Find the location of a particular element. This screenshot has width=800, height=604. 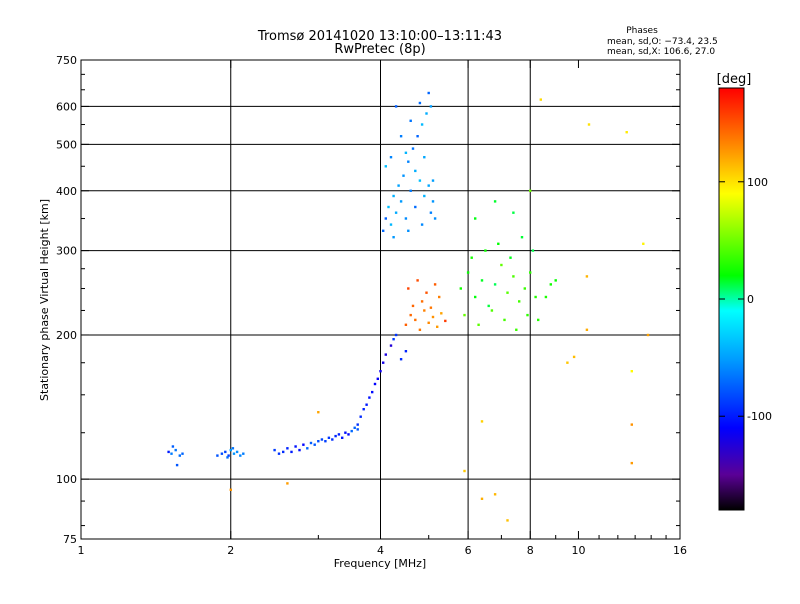

y-tick-label: 200 is located at coordinates (66, 335).